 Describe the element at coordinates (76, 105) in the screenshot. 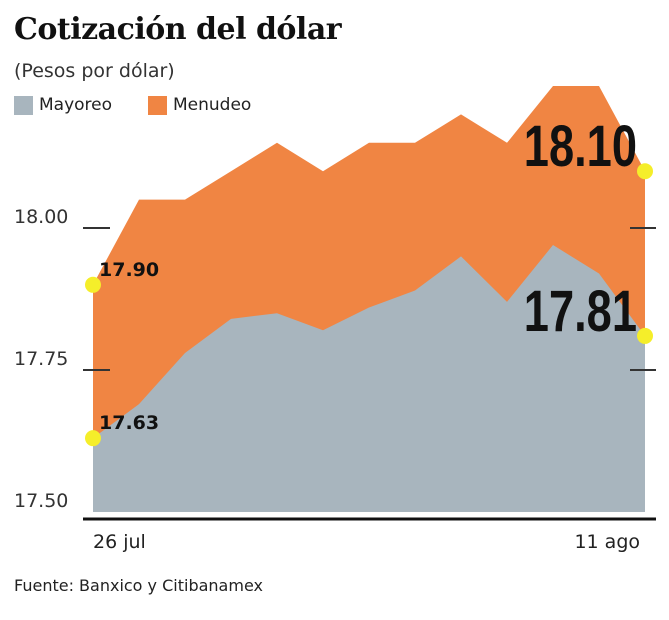

I see `legend-label-mayoreo: Mayoreo` at that location.